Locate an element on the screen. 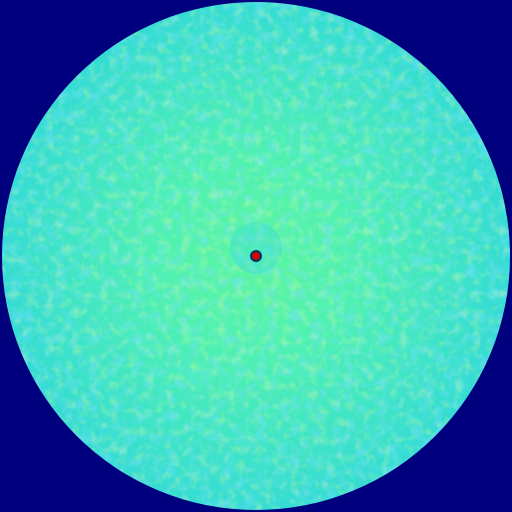  center-halo is located at coordinates (256, 248).